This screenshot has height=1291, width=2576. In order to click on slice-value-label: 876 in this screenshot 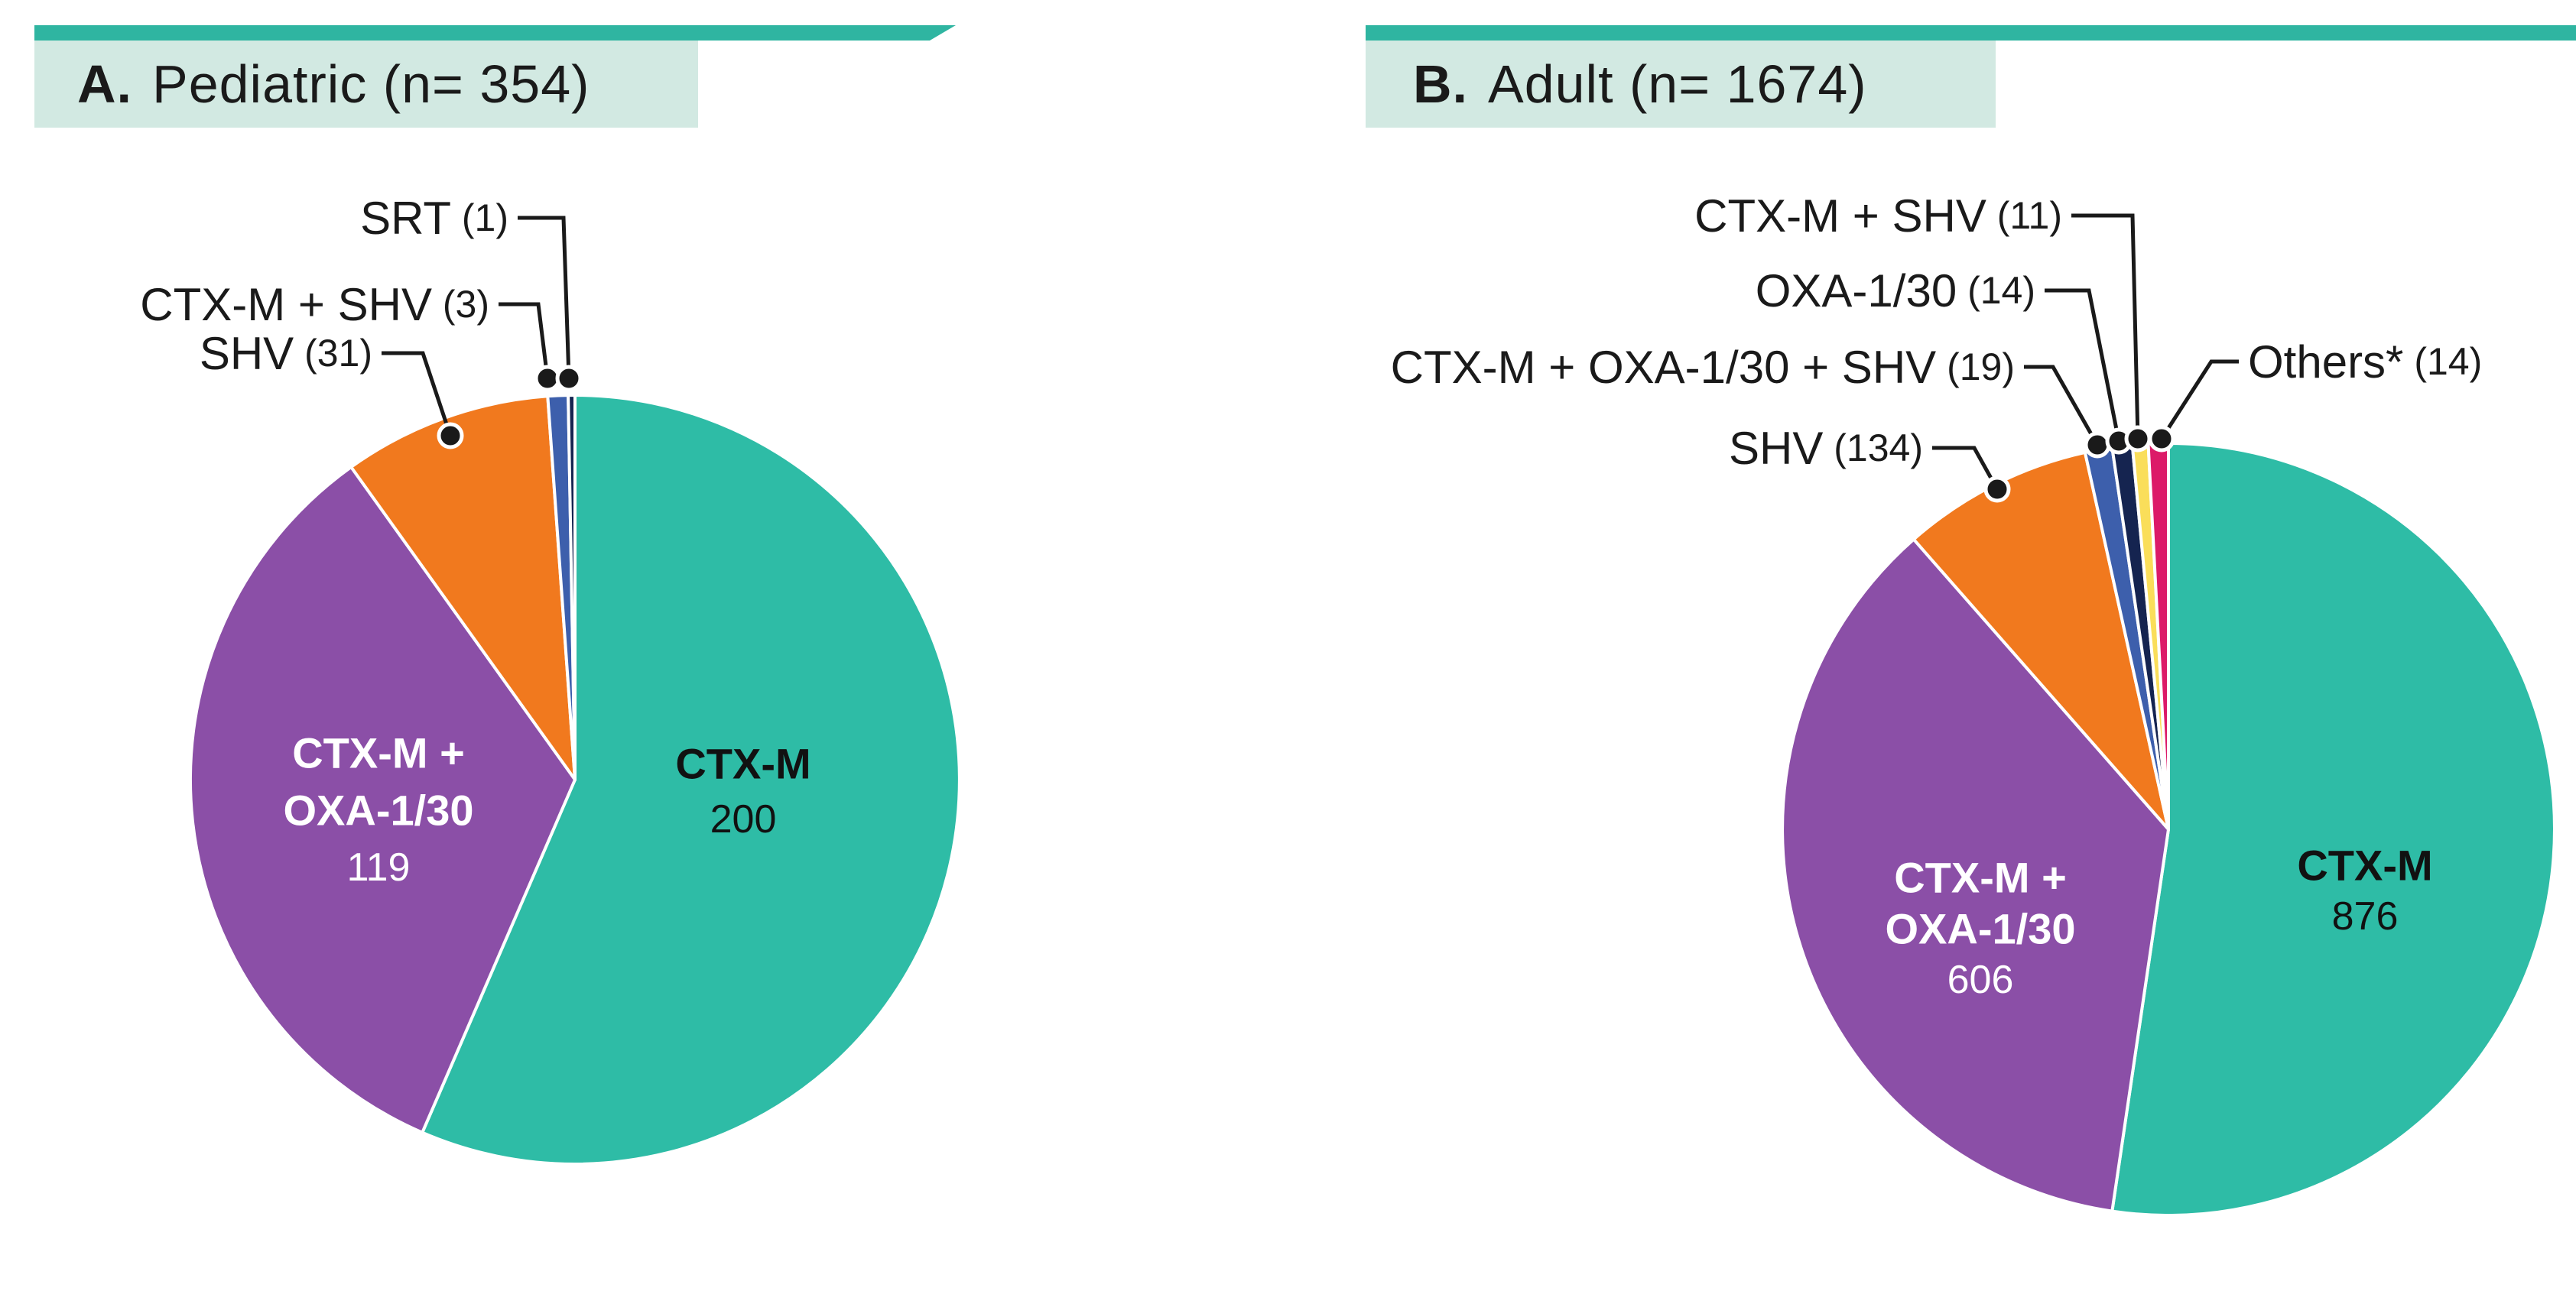, I will do `click(2365, 916)`.